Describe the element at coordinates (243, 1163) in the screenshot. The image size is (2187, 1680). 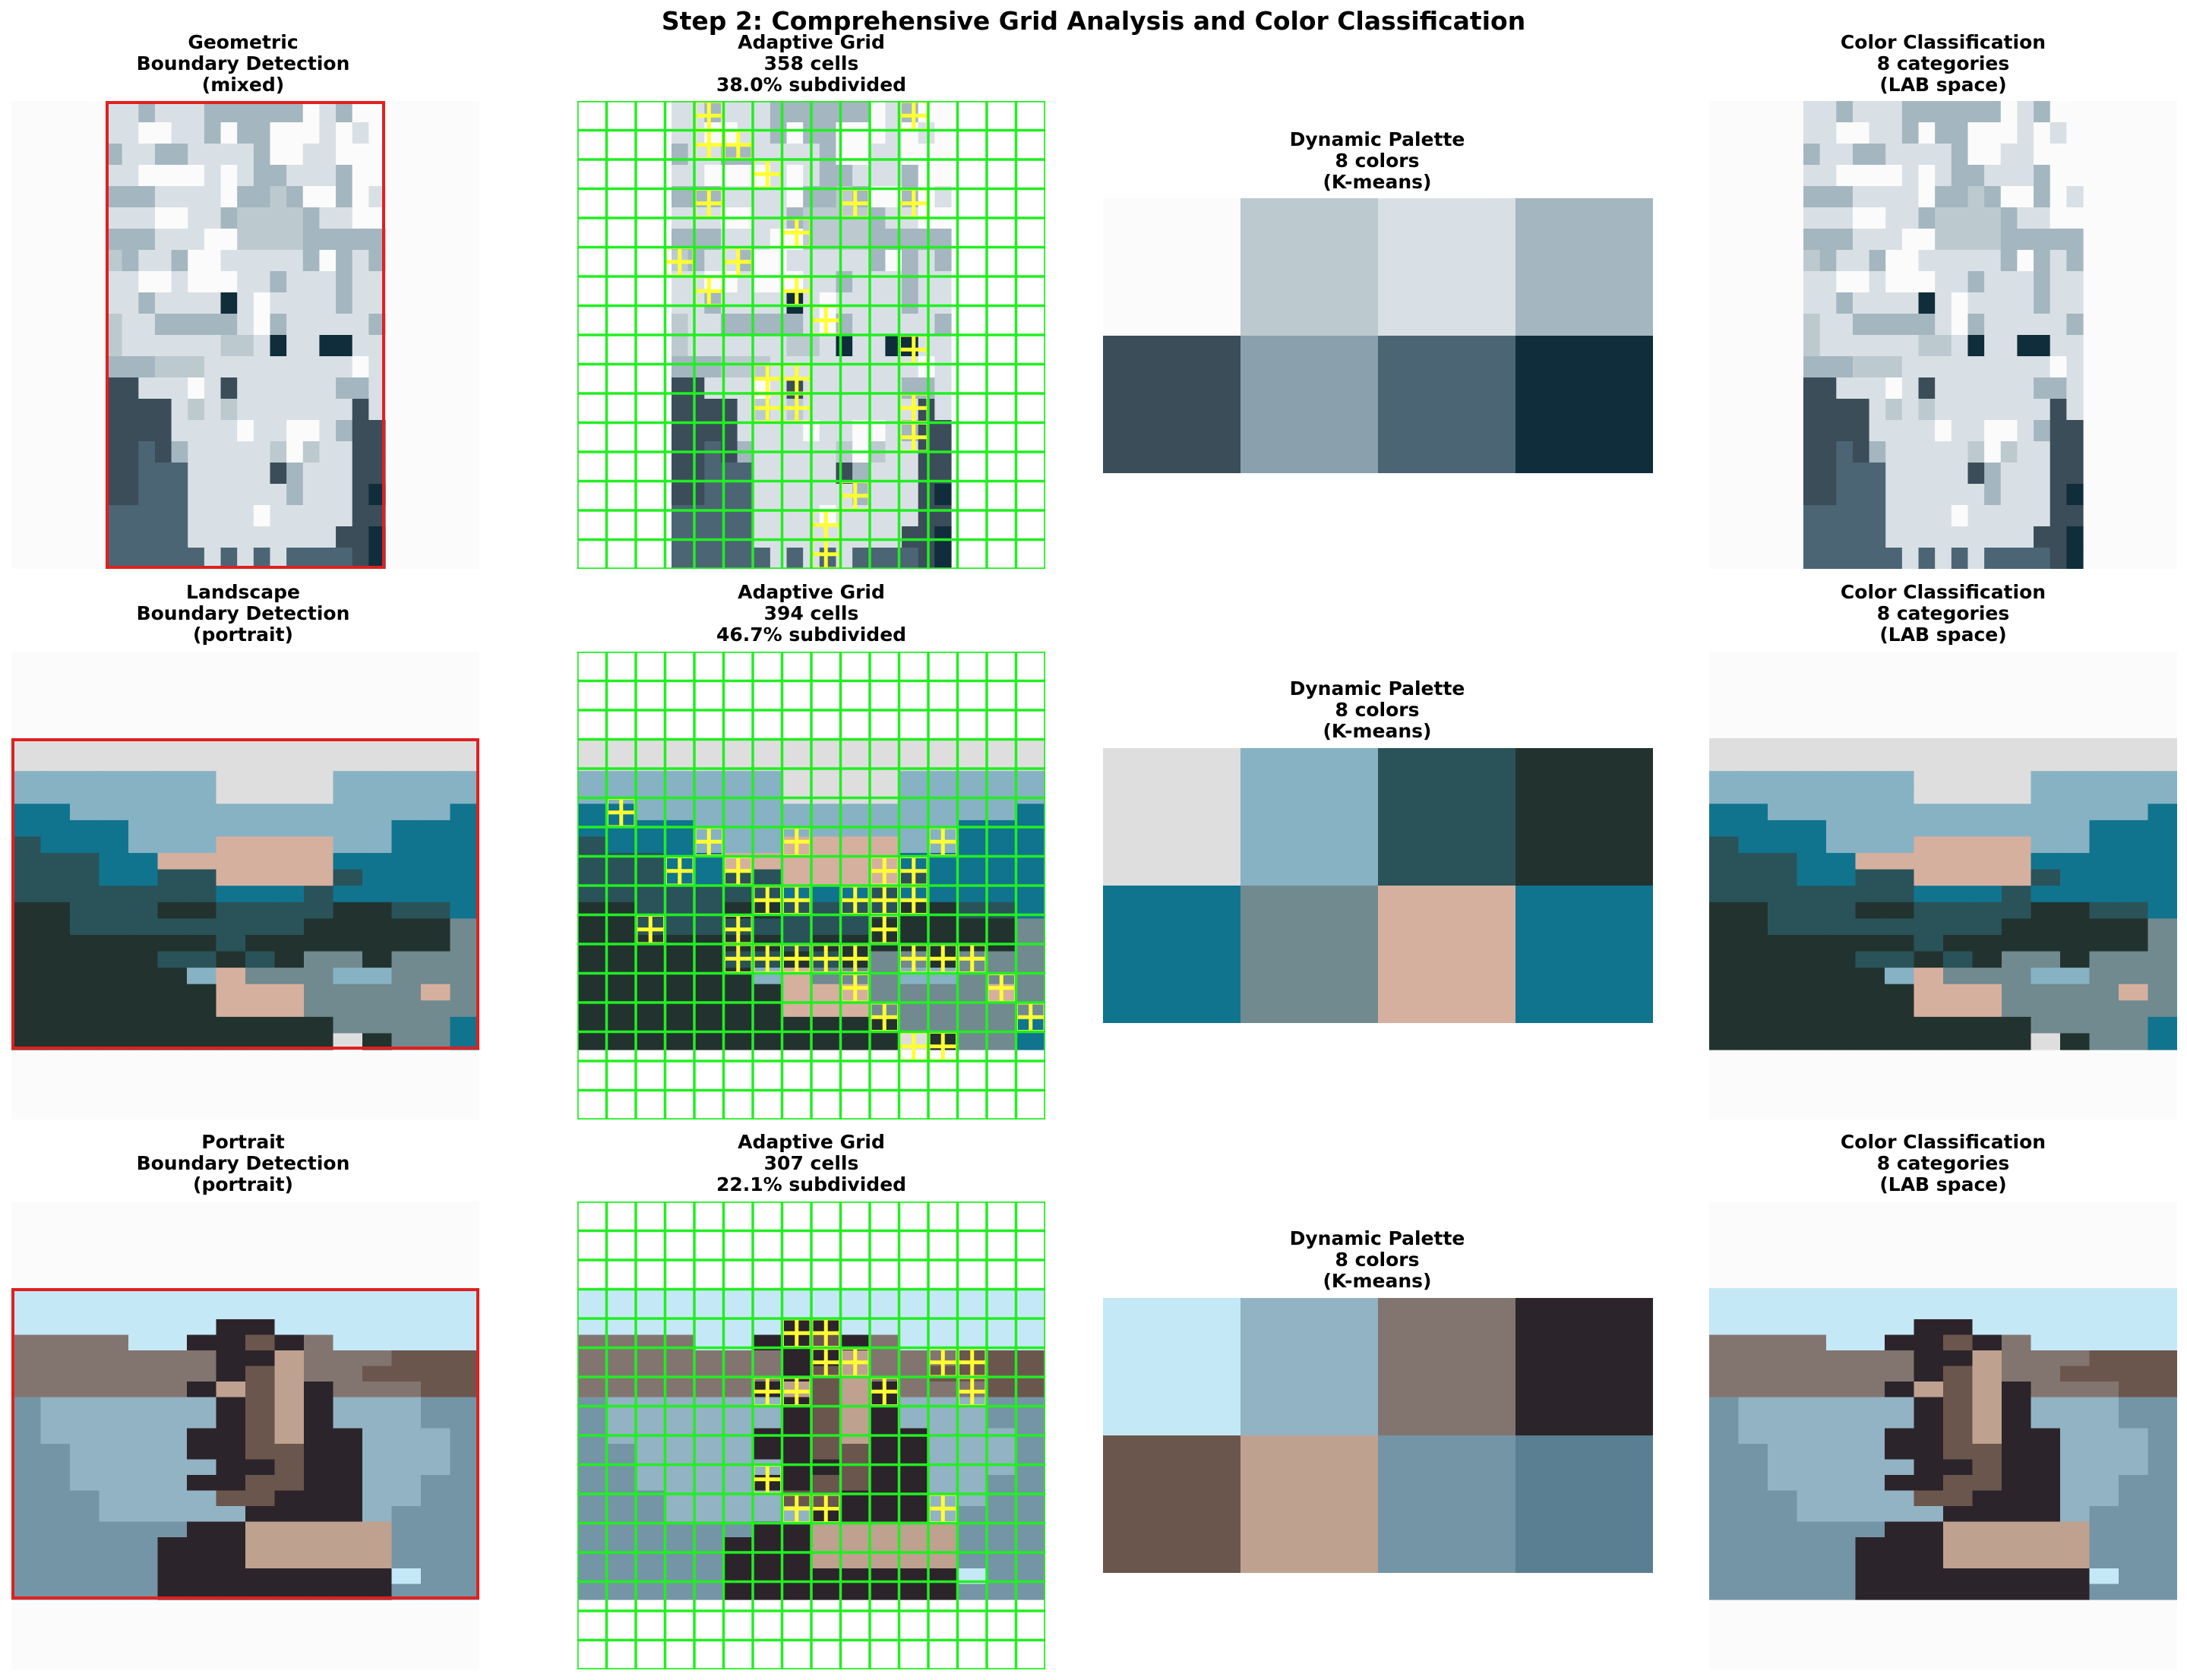
I see `boundary-title-row-3: Portrait Boundary Detection (portrait)` at that location.